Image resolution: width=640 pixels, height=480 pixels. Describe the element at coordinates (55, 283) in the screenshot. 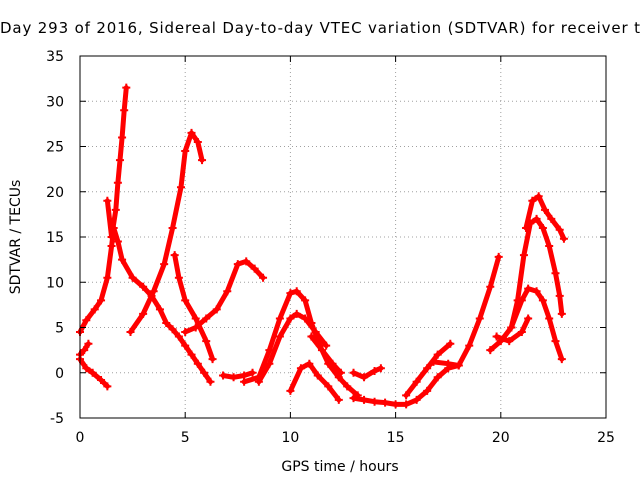

I see `y-tick-label: 10` at that location.